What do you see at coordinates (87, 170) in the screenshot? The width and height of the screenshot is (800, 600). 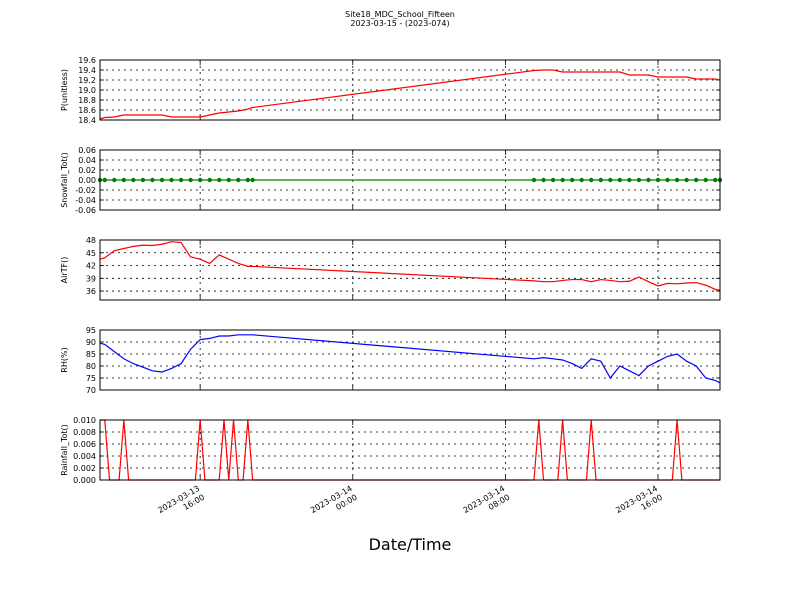 I see `y-tick-label: 0.02` at bounding box center [87, 170].